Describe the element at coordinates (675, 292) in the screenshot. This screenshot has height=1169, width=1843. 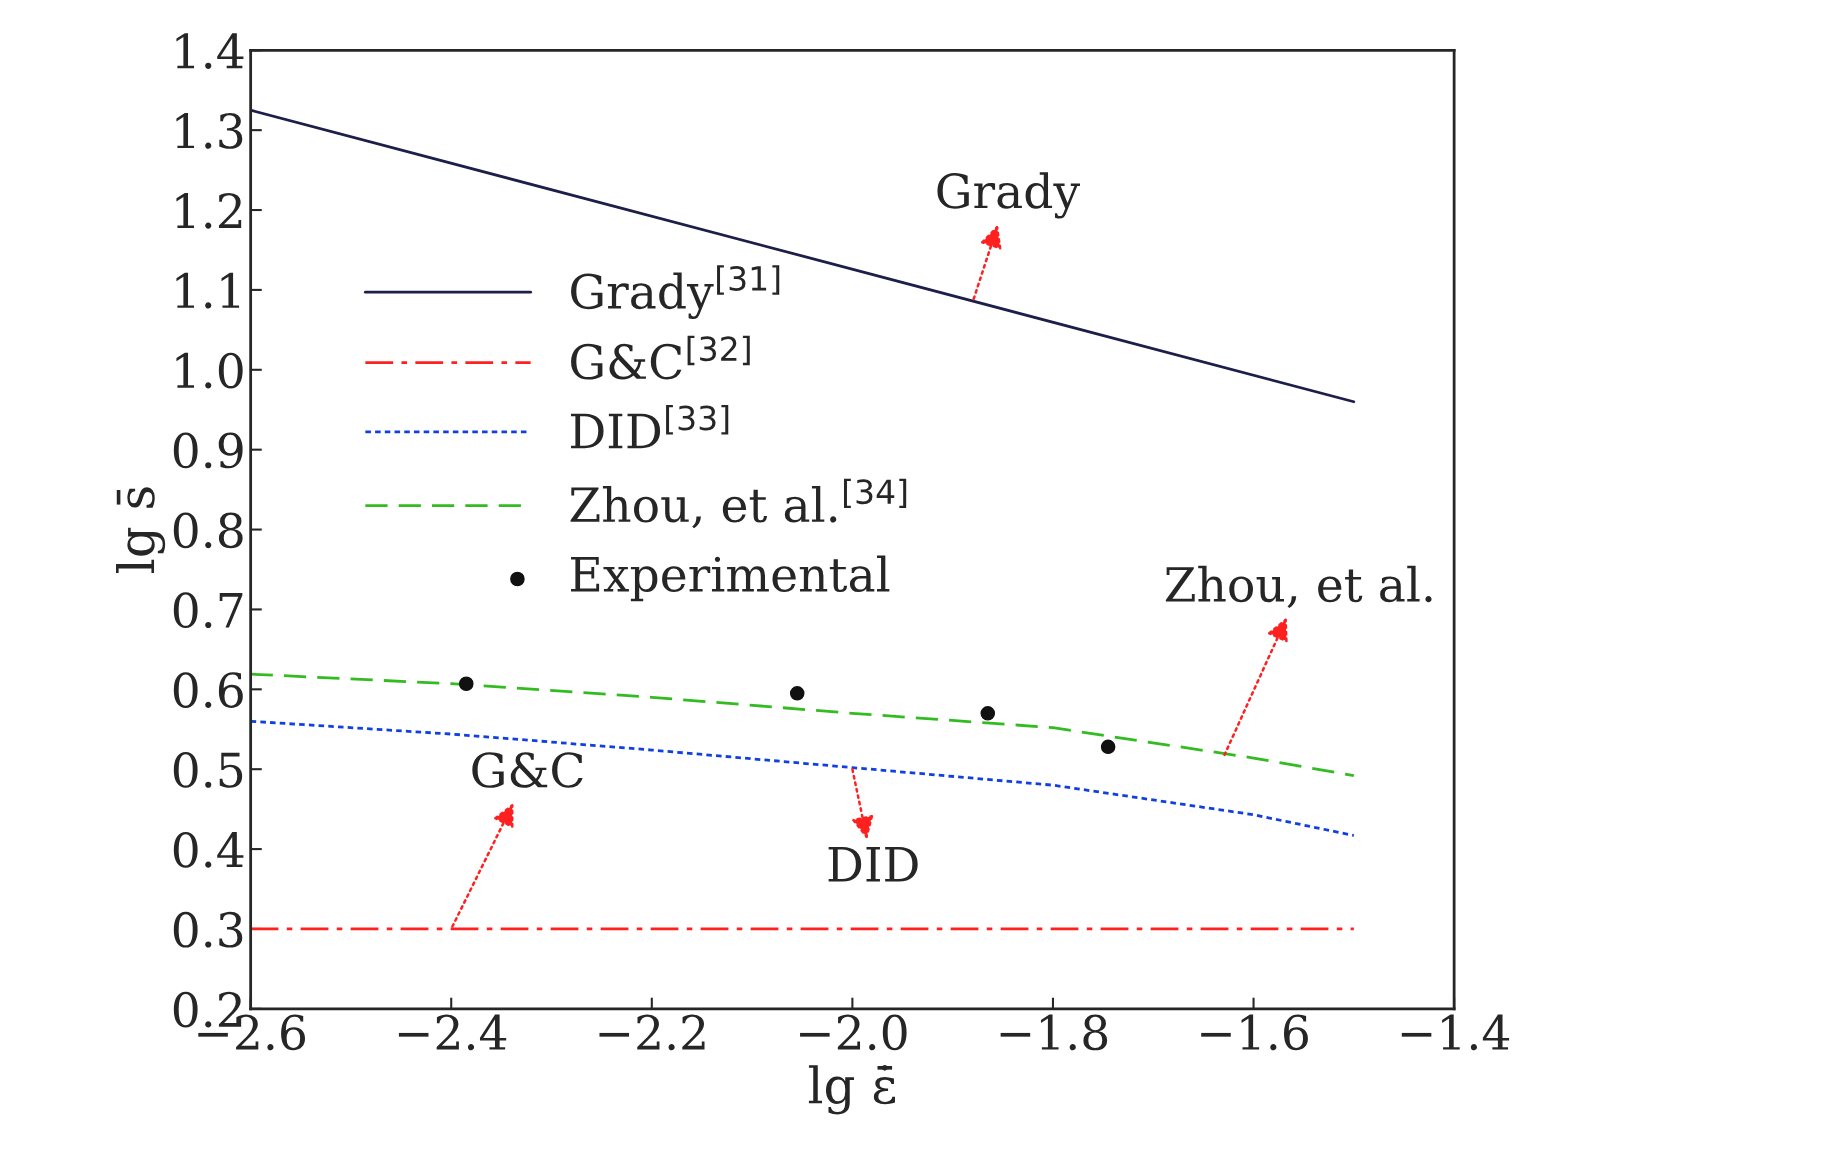
I see `legend-label: Grady$^{[31]}$` at that location.